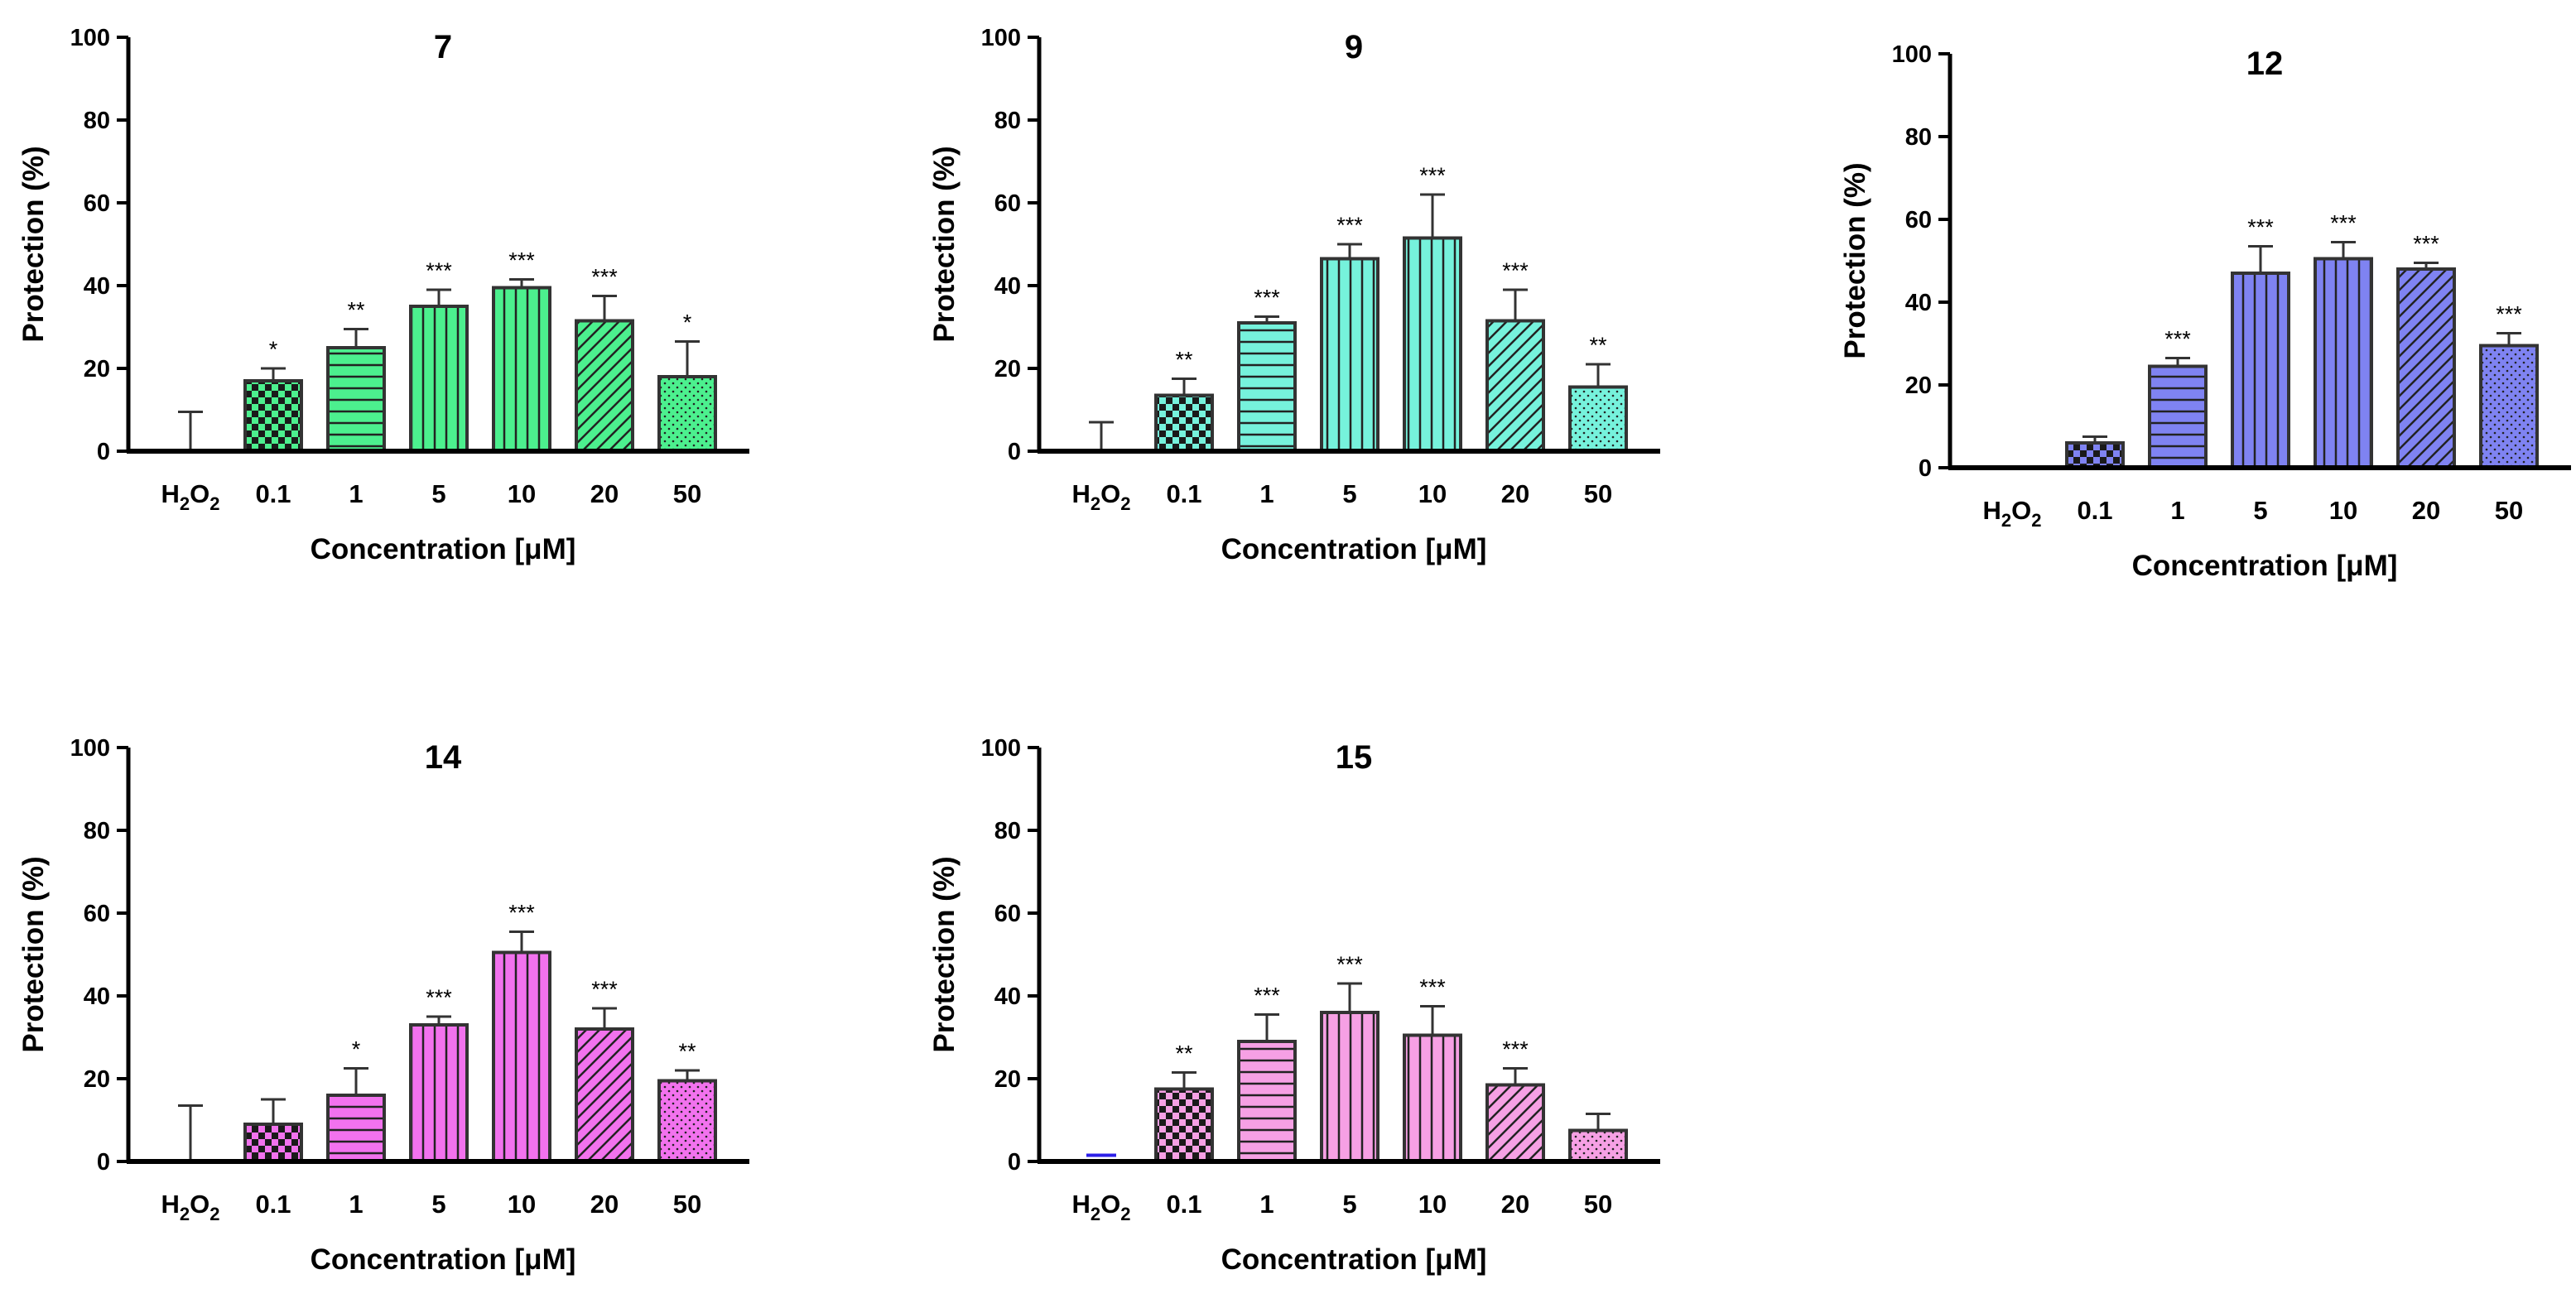 Image resolution: width=2576 pixels, height=1308 pixels. I want to click on significance-label-5: ***, so click(439, 270).